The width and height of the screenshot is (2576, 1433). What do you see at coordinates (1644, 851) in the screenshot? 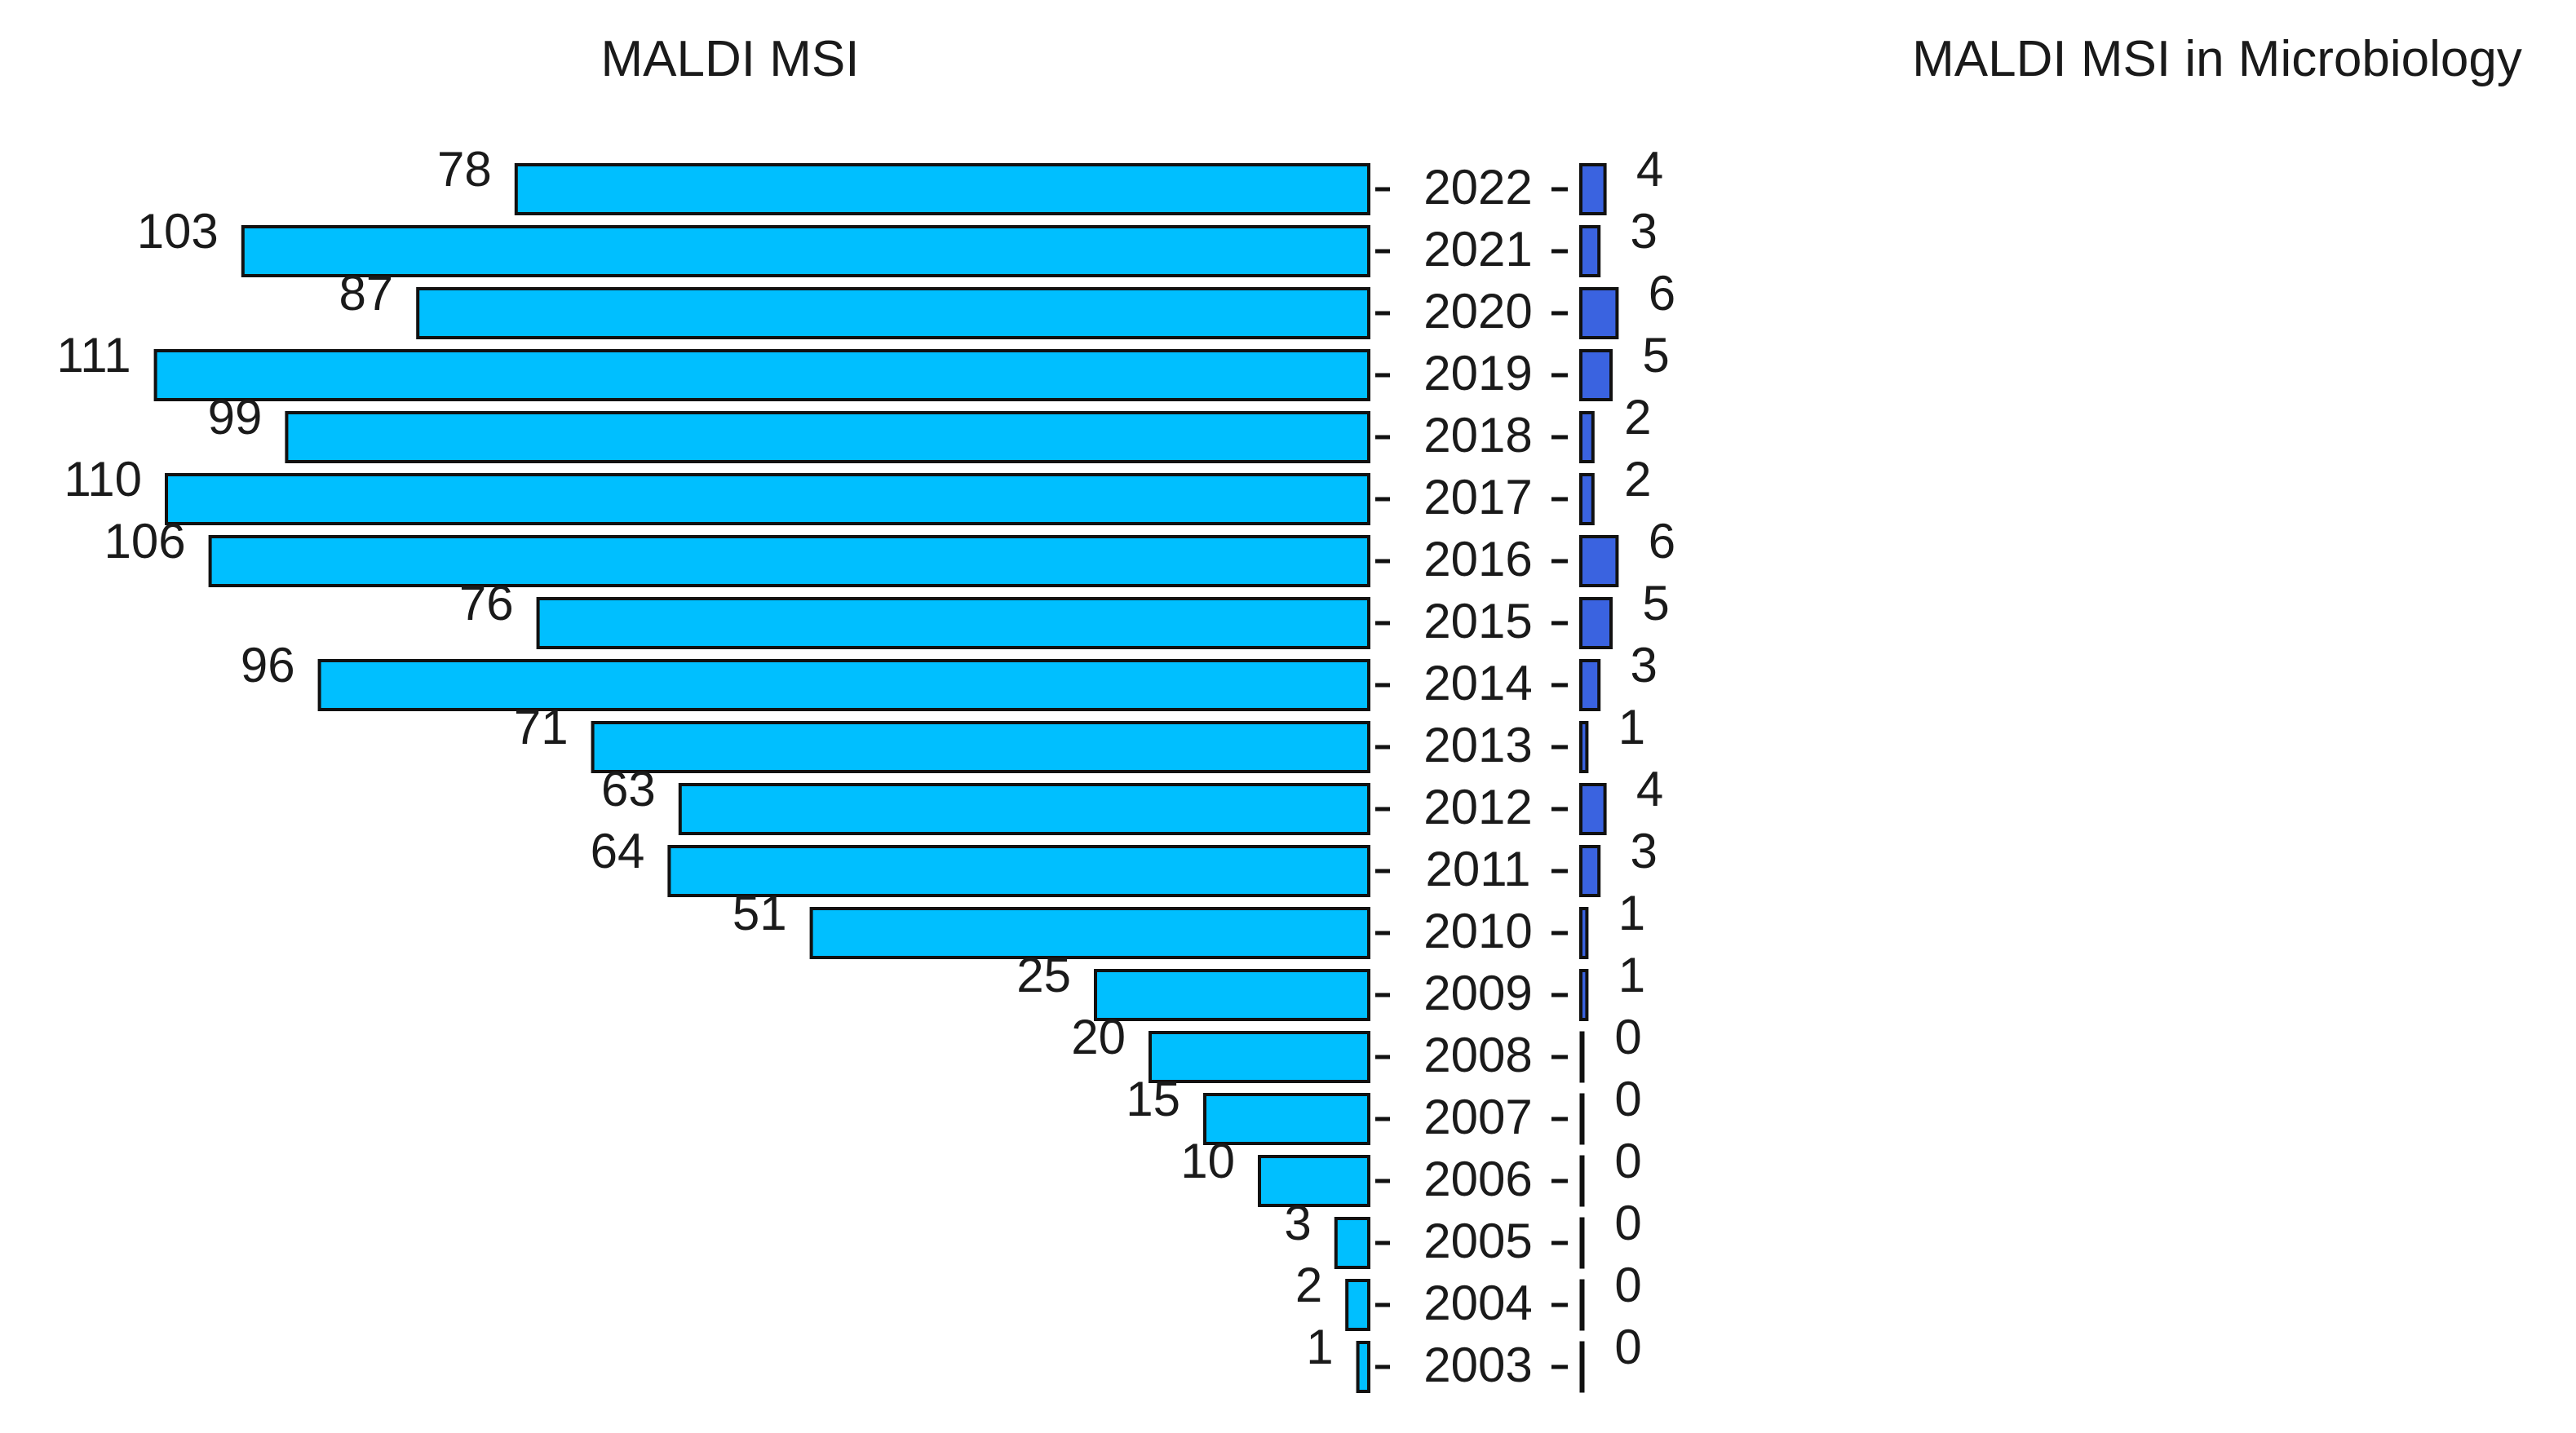
I see `right-value-label-2011: 3` at bounding box center [1644, 851].